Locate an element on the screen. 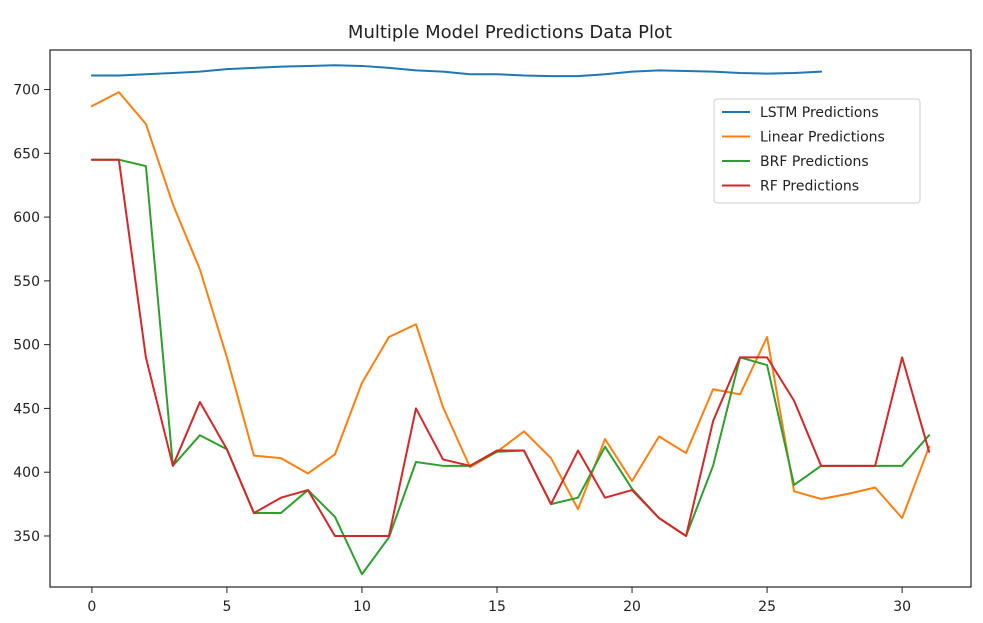 The width and height of the screenshot is (983, 623). x-tick-label: 25 is located at coordinates (767, 607).